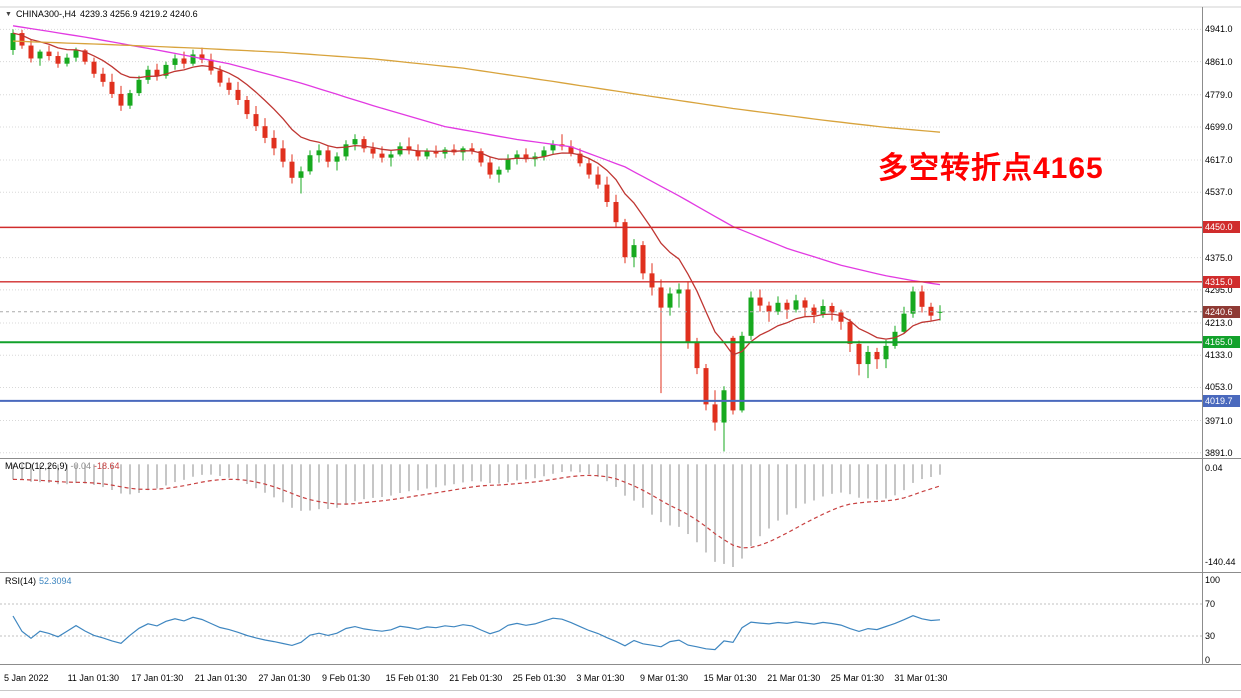 Image resolution: width=1241 pixels, height=698 pixels. Describe the element at coordinates (38, 581) in the screenshot. I see `rsi-indicator-label: RSI(14) 52.3094` at that location.